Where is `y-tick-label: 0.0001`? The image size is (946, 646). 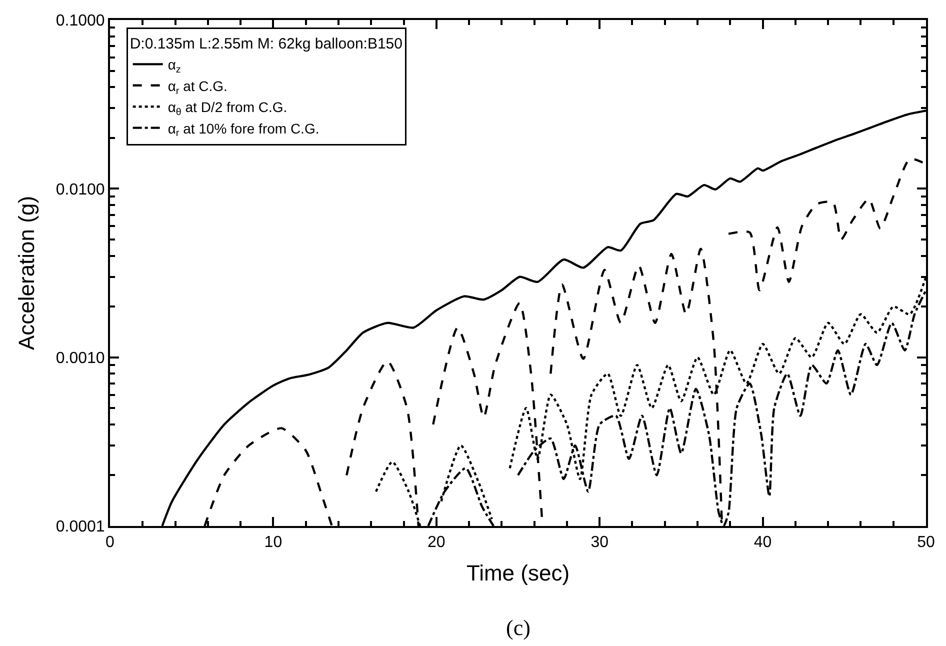 y-tick-label: 0.0001 is located at coordinates (80, 527).